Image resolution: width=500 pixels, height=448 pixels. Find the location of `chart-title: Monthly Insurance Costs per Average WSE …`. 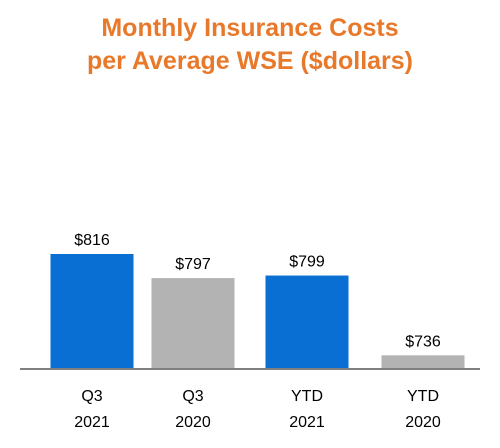

chart-title: Monthly Insurance Costs per Average WSE … is located at coordinates (250, 45).